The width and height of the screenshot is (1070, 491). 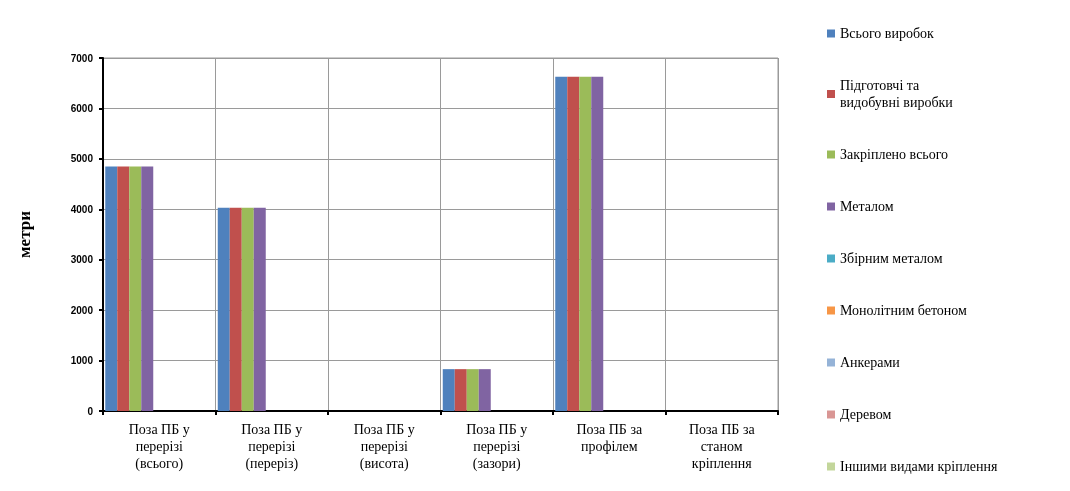 I want to click on legend-label: Деревом, so click(x=866, y=414).